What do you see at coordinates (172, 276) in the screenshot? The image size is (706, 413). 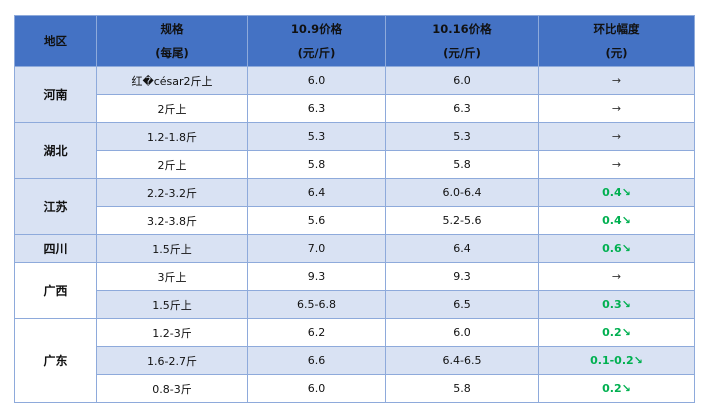 I see `spec-cell: 3斤上` at bounding box center [172, 276].